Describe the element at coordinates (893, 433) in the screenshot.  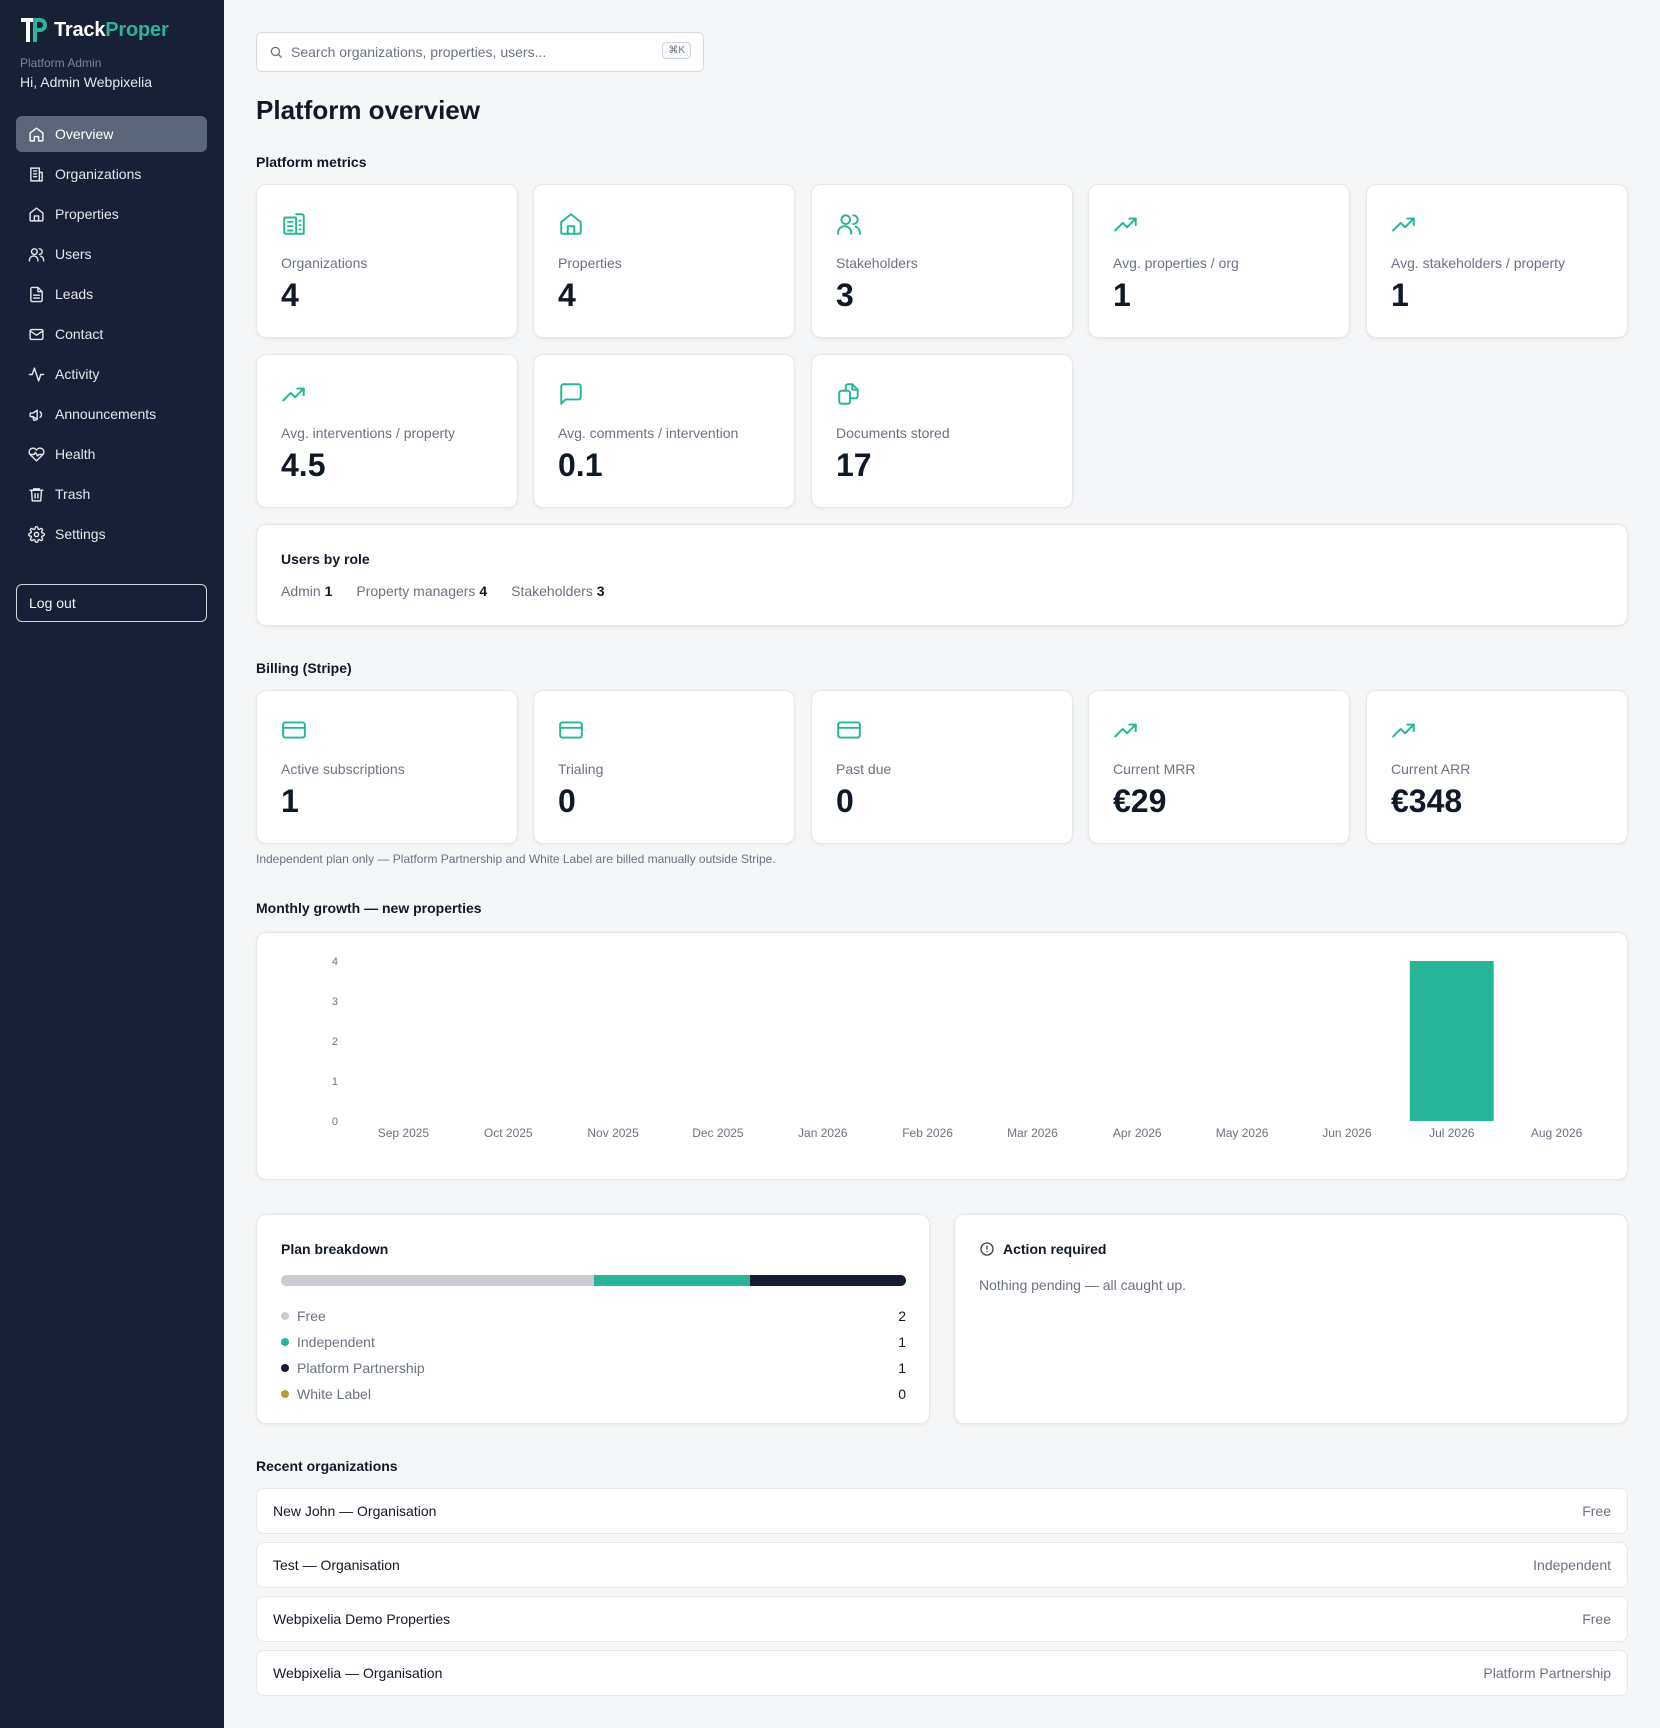
I see `metric-label: Documents stored` at that location.